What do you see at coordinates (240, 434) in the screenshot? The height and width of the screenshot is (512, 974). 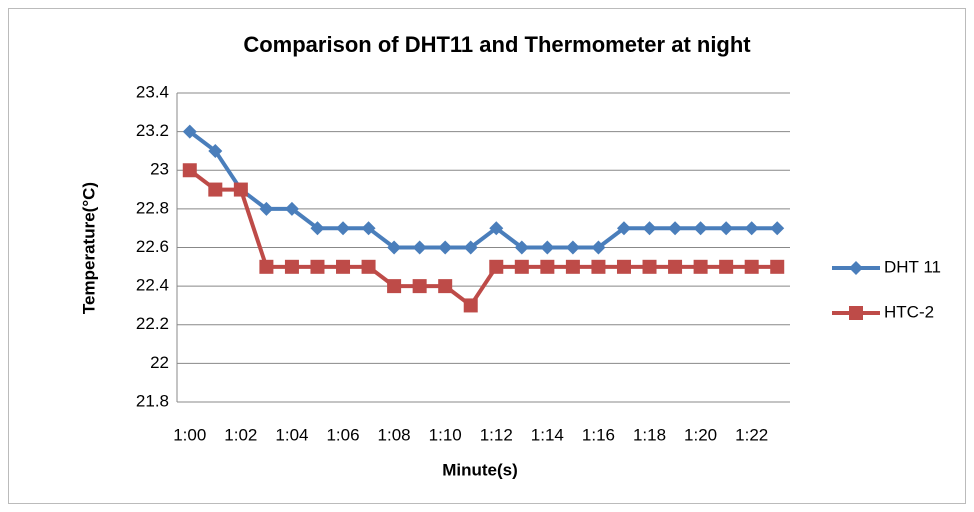 I see `x-tick-label: 1:02` at bounding box center [240, 434].